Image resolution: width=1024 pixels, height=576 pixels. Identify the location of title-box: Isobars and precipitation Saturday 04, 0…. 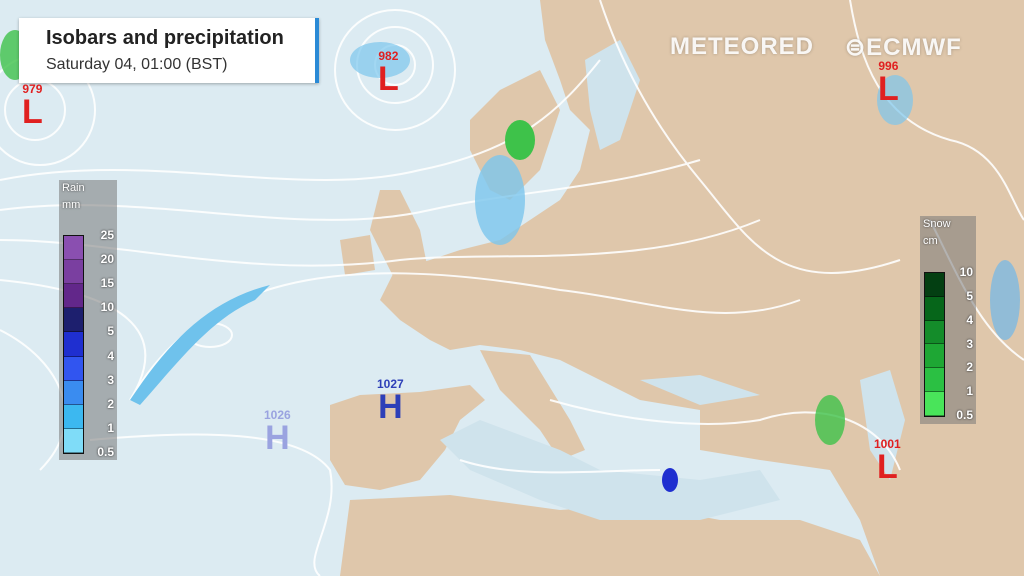
(169, 50).